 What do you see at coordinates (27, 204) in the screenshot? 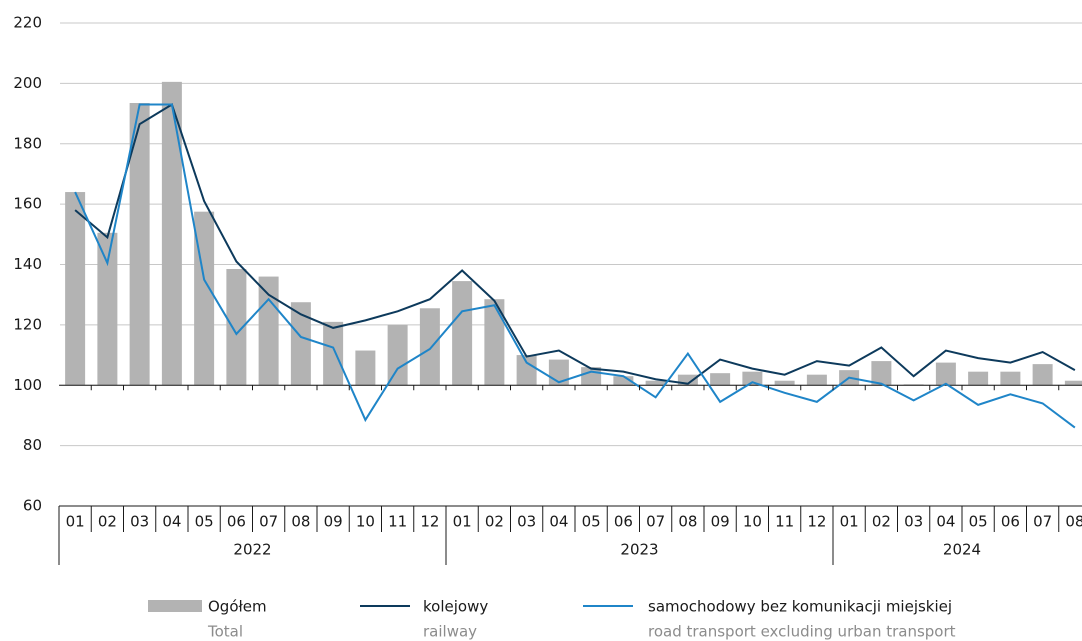
I see `y-tick-label: 160` at bounding box center [27, 204].